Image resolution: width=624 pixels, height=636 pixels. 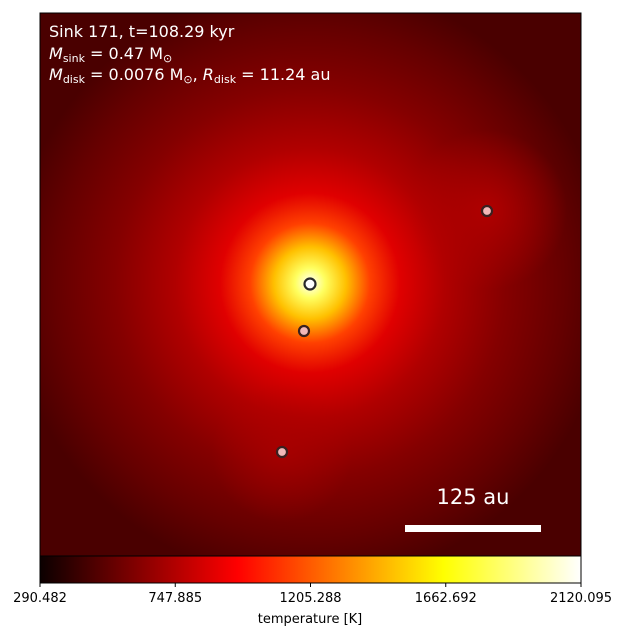 I want to click on colorbar-tick-label: 290.482, so click(x=40, y=598).